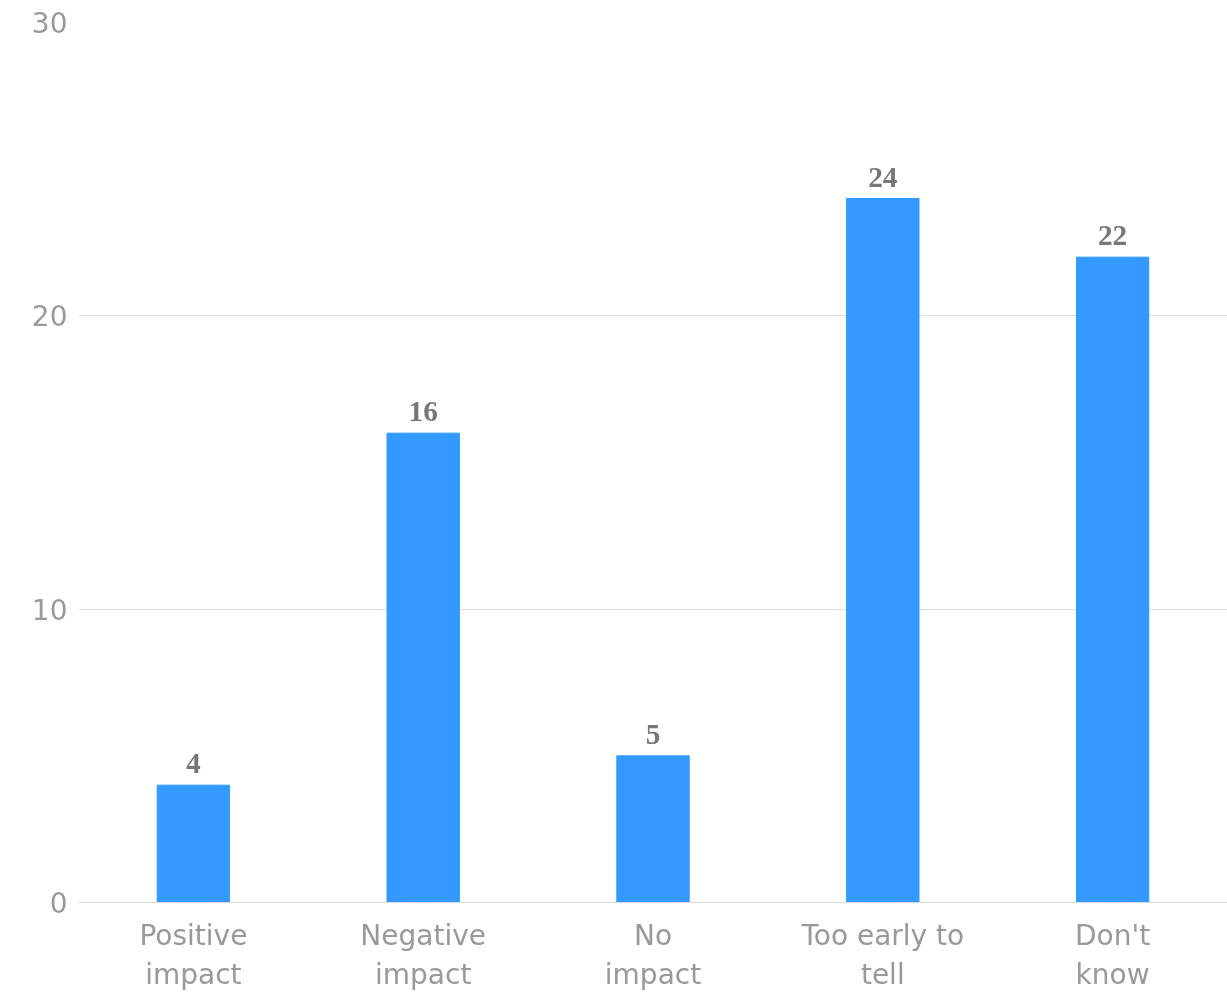 Image resolution: width=1227 pixels, height=999 pixels. What do you see at coordinates (423, 411) in the screenshot?
I see `data-label: 16` at bounding box center [423, 411].